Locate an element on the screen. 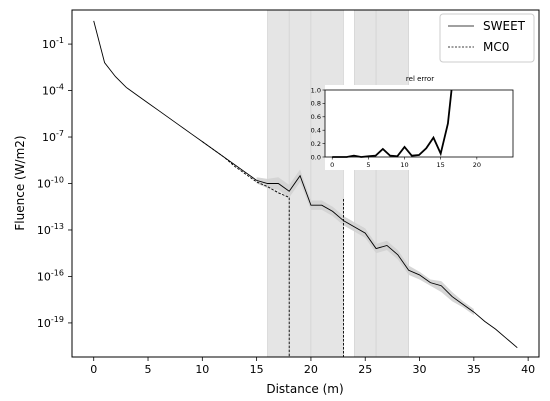 Image resolution: width=550 pixels, height=401 pixels. y-tick-label: 10⁻¹⁰ is located at coordinates (50, 183).